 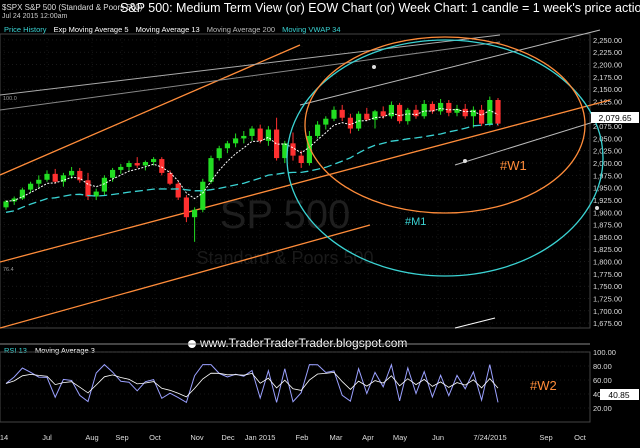 What do you see at coordinates (250, 65) in the screenshot?
I see `gray-trend-line-upper` at bounding box center [250, 65].